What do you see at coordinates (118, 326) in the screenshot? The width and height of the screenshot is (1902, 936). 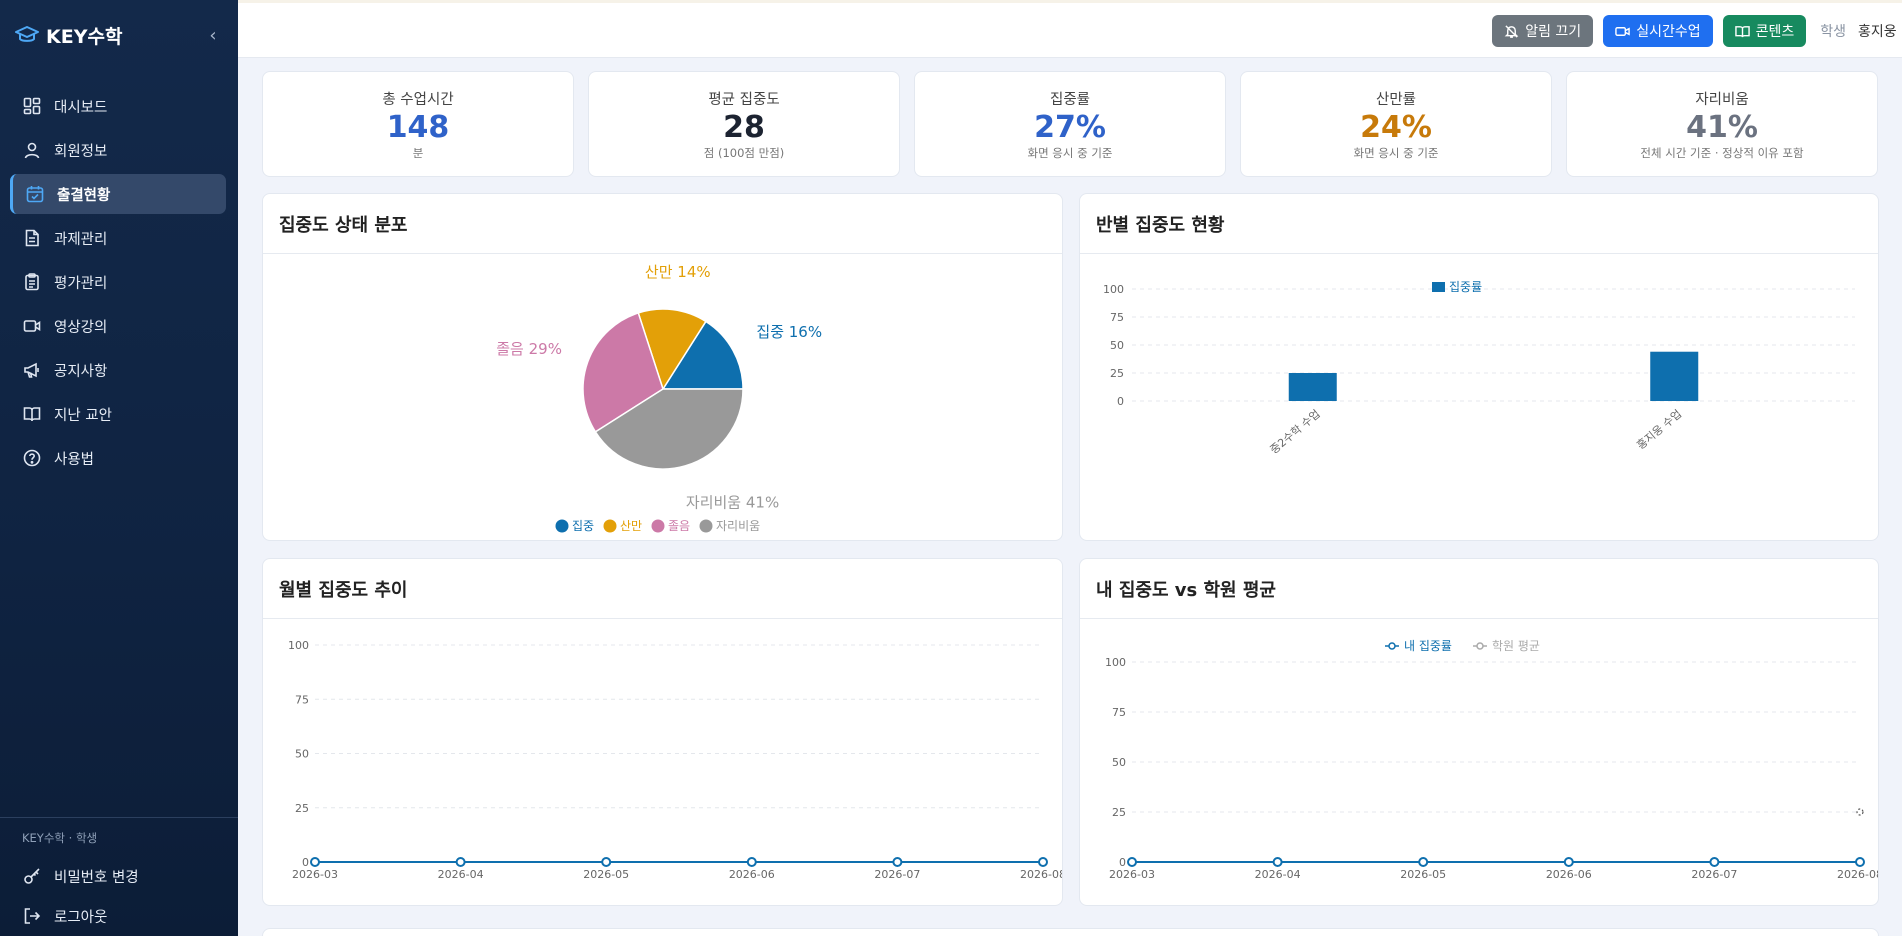 I see `sidebar-item-video-lectures: 영상강의` at bounding box center [118, 326].